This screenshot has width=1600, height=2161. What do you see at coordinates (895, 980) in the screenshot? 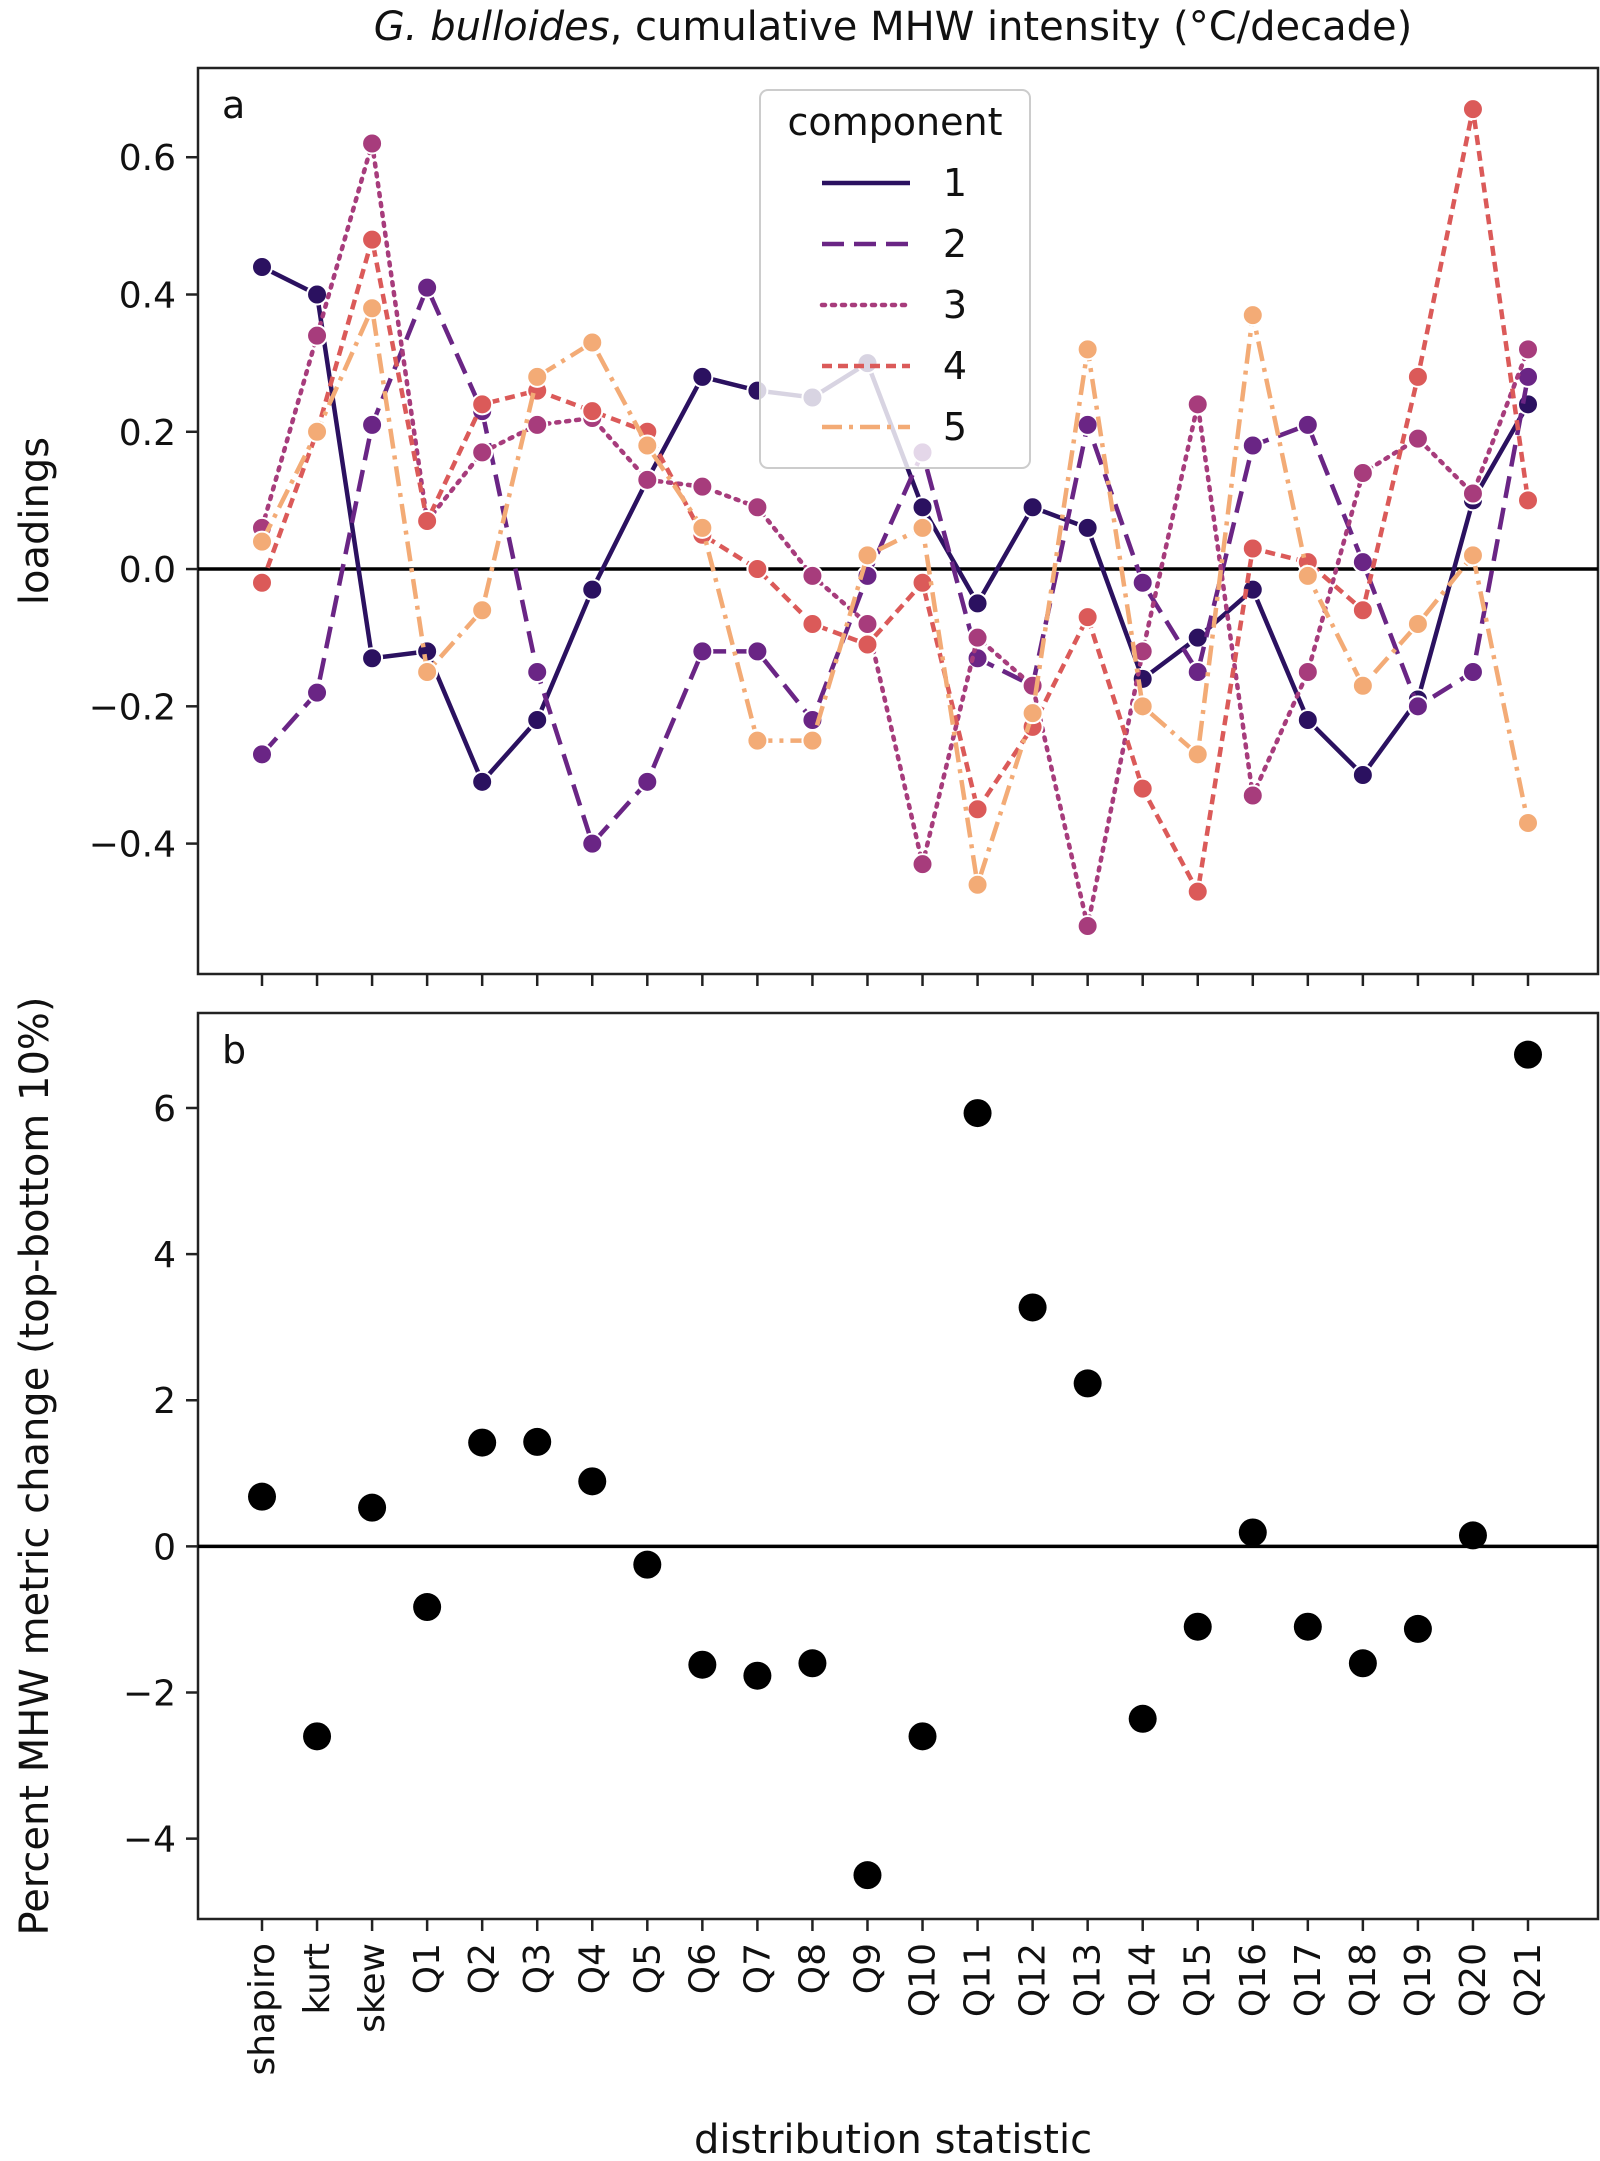
I see `panel-a-x-ticks` at bounding box center [895, 980].